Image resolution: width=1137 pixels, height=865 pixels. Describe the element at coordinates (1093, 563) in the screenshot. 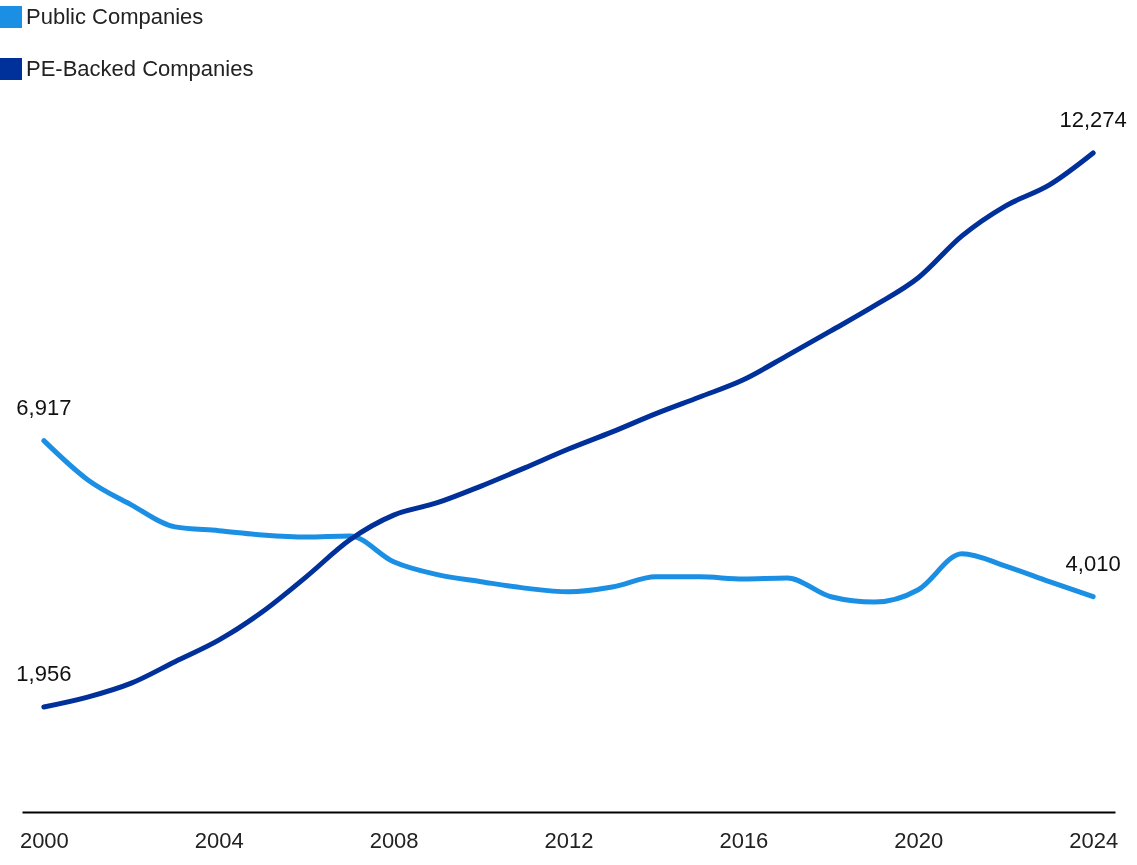

I see `data-label: 4,010` at that location.